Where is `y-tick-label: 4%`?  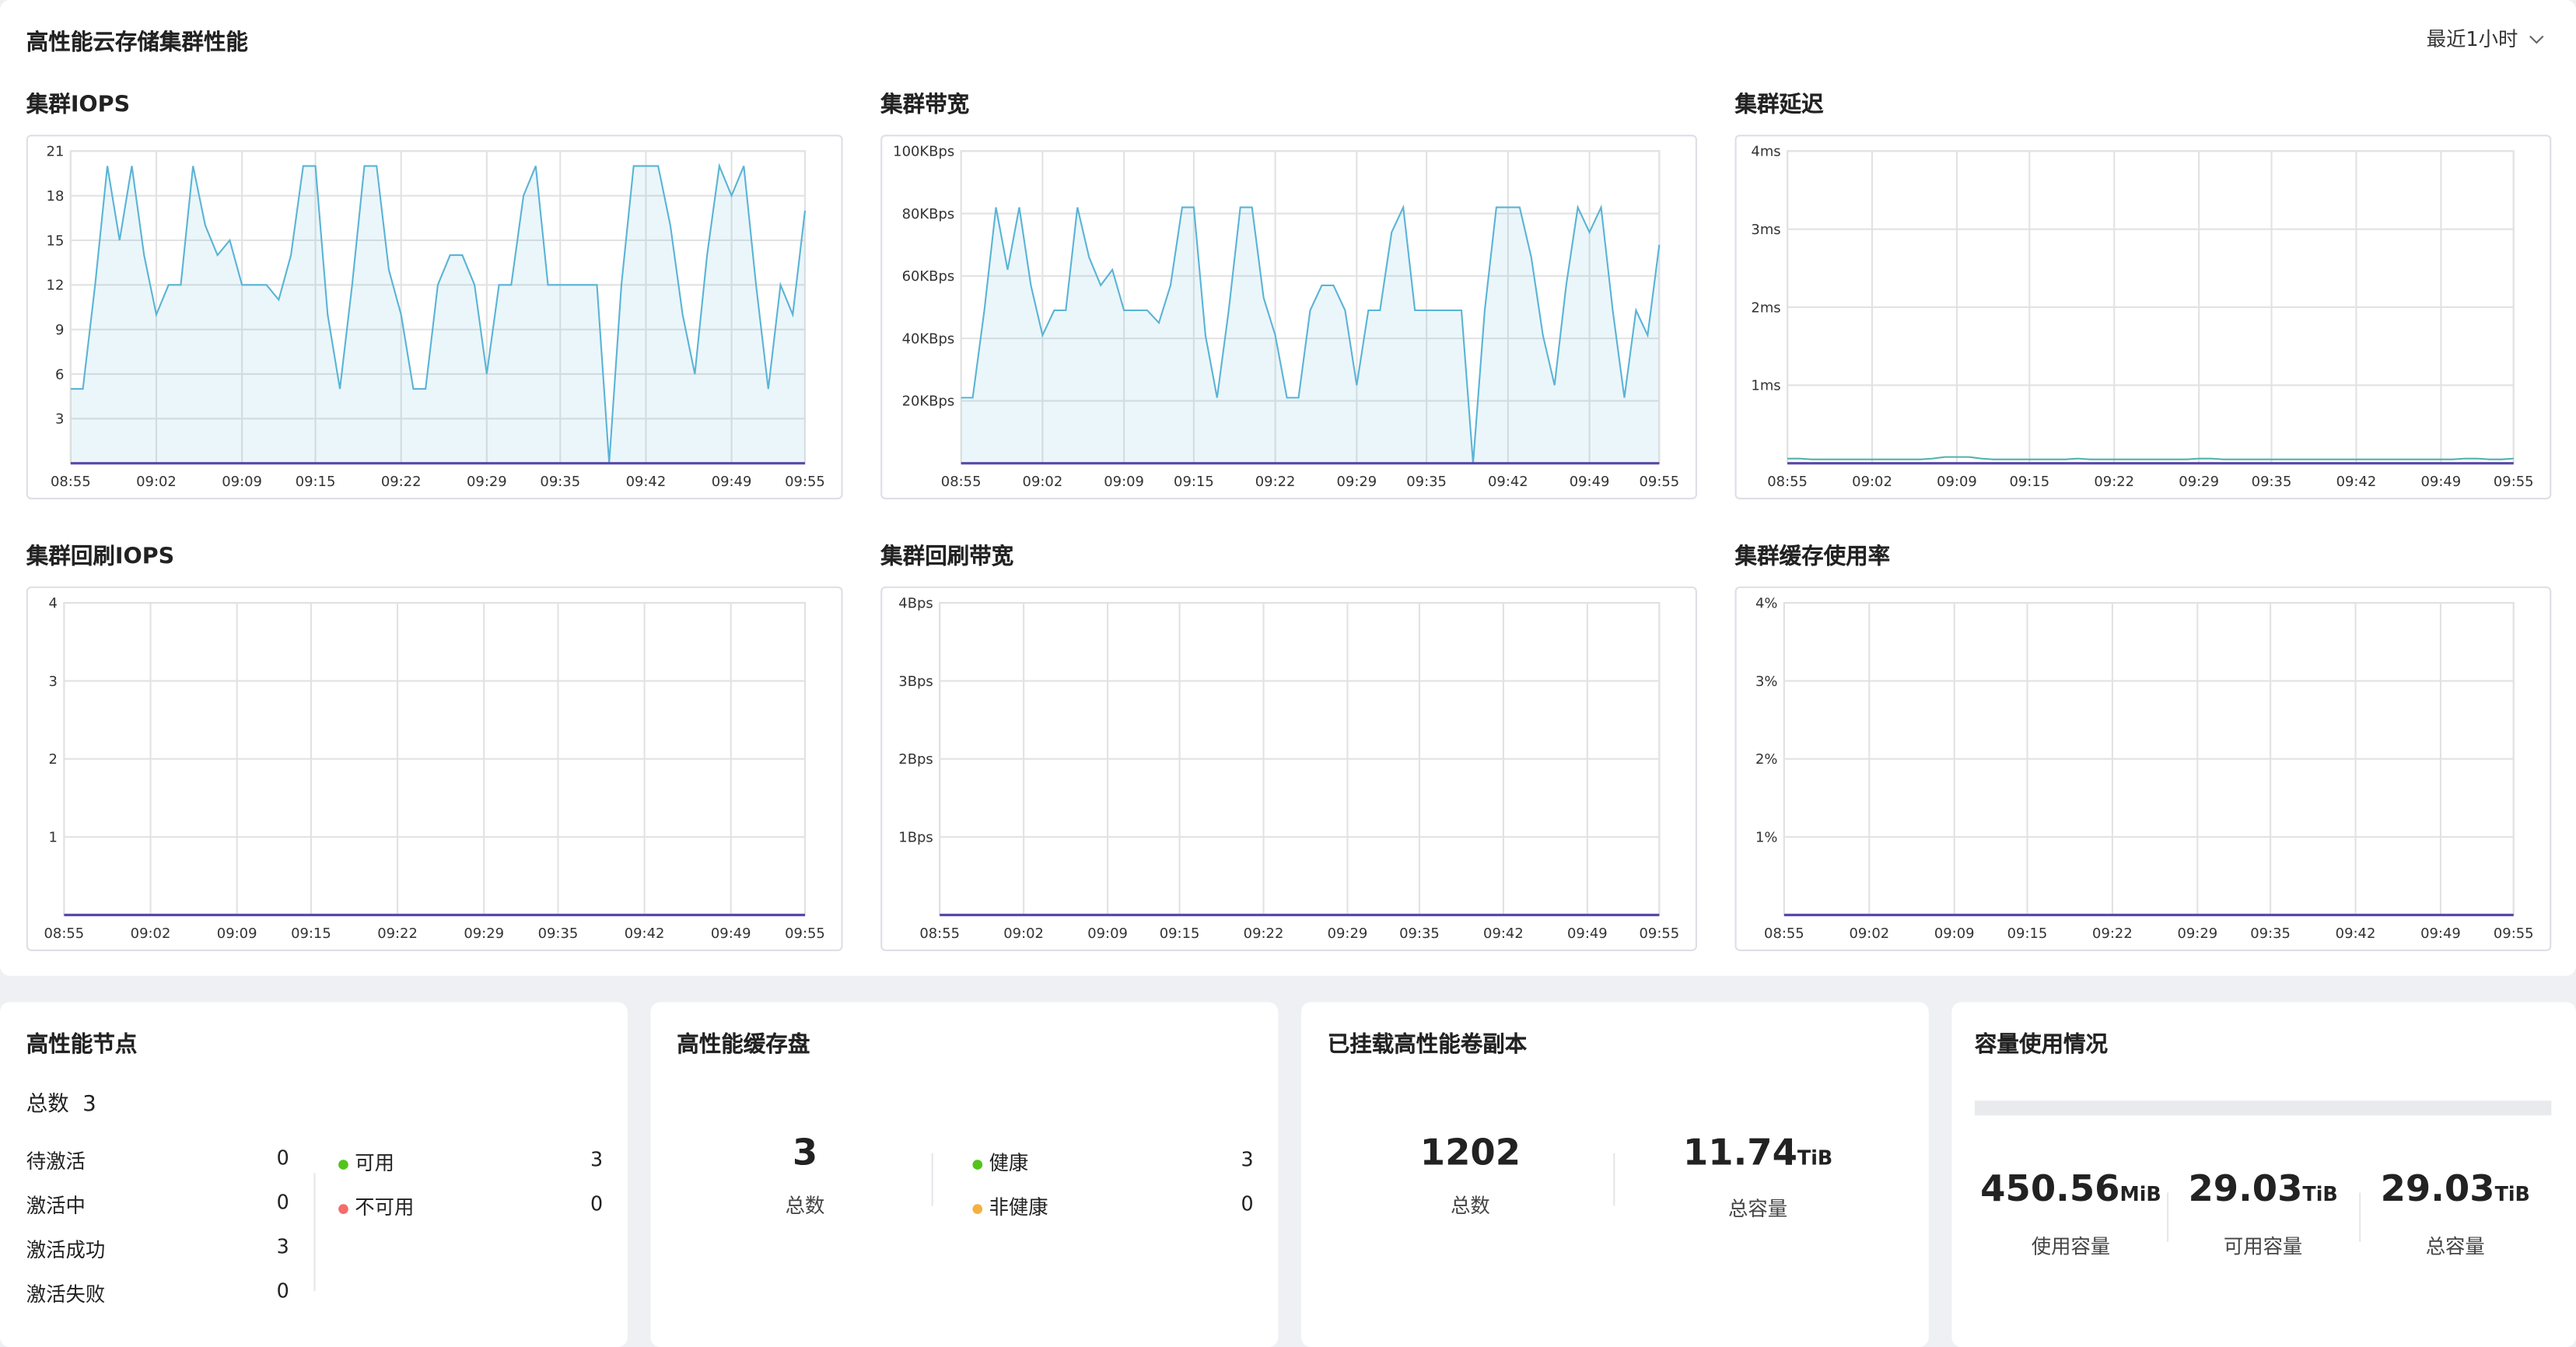
y-tick-label: 4% is located at coordinates (1766, 604).